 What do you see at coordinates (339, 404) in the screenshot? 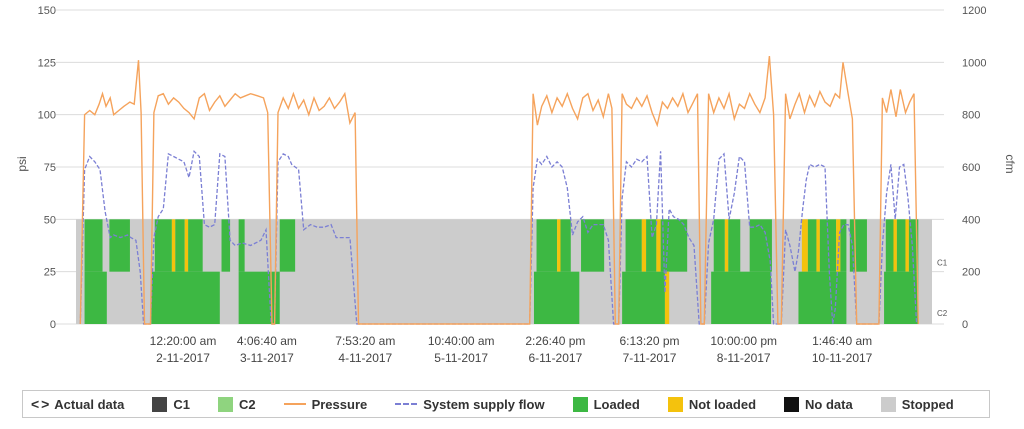
I see `legend-pressure-label: Pressure` at bounding box center [339, 404].